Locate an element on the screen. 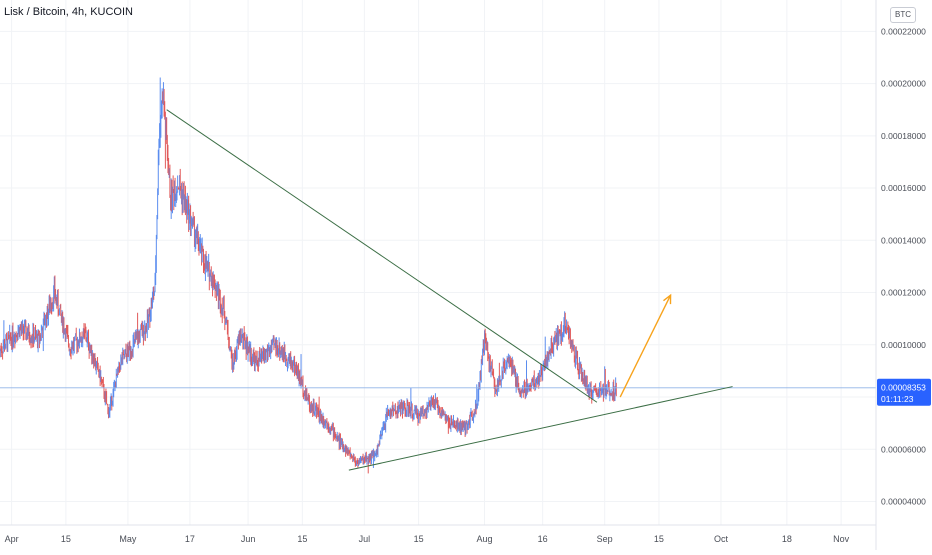 The width and height of the screenshot is (932, 555). price-tag-countdown: 01:11:23 is located at coordinates (897, 399).